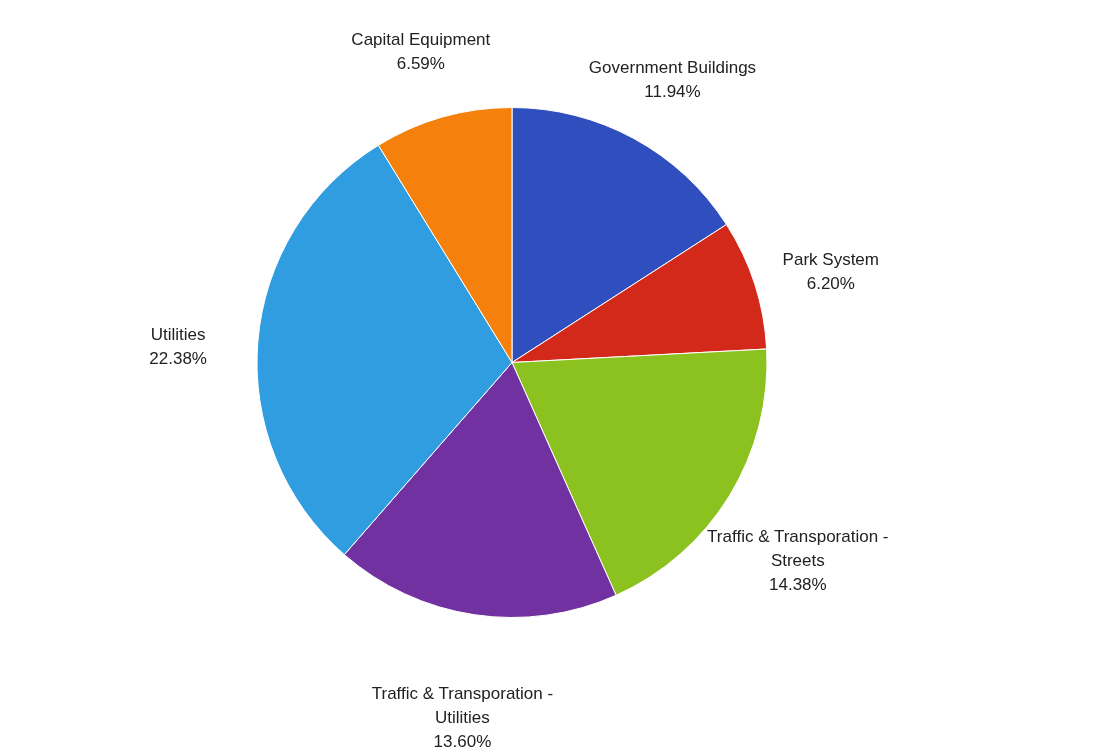  What do you see at coordinates (672, 68) in the screenshot?
I see `slice-label: Government Buildings` at bounding box center [672, 68].